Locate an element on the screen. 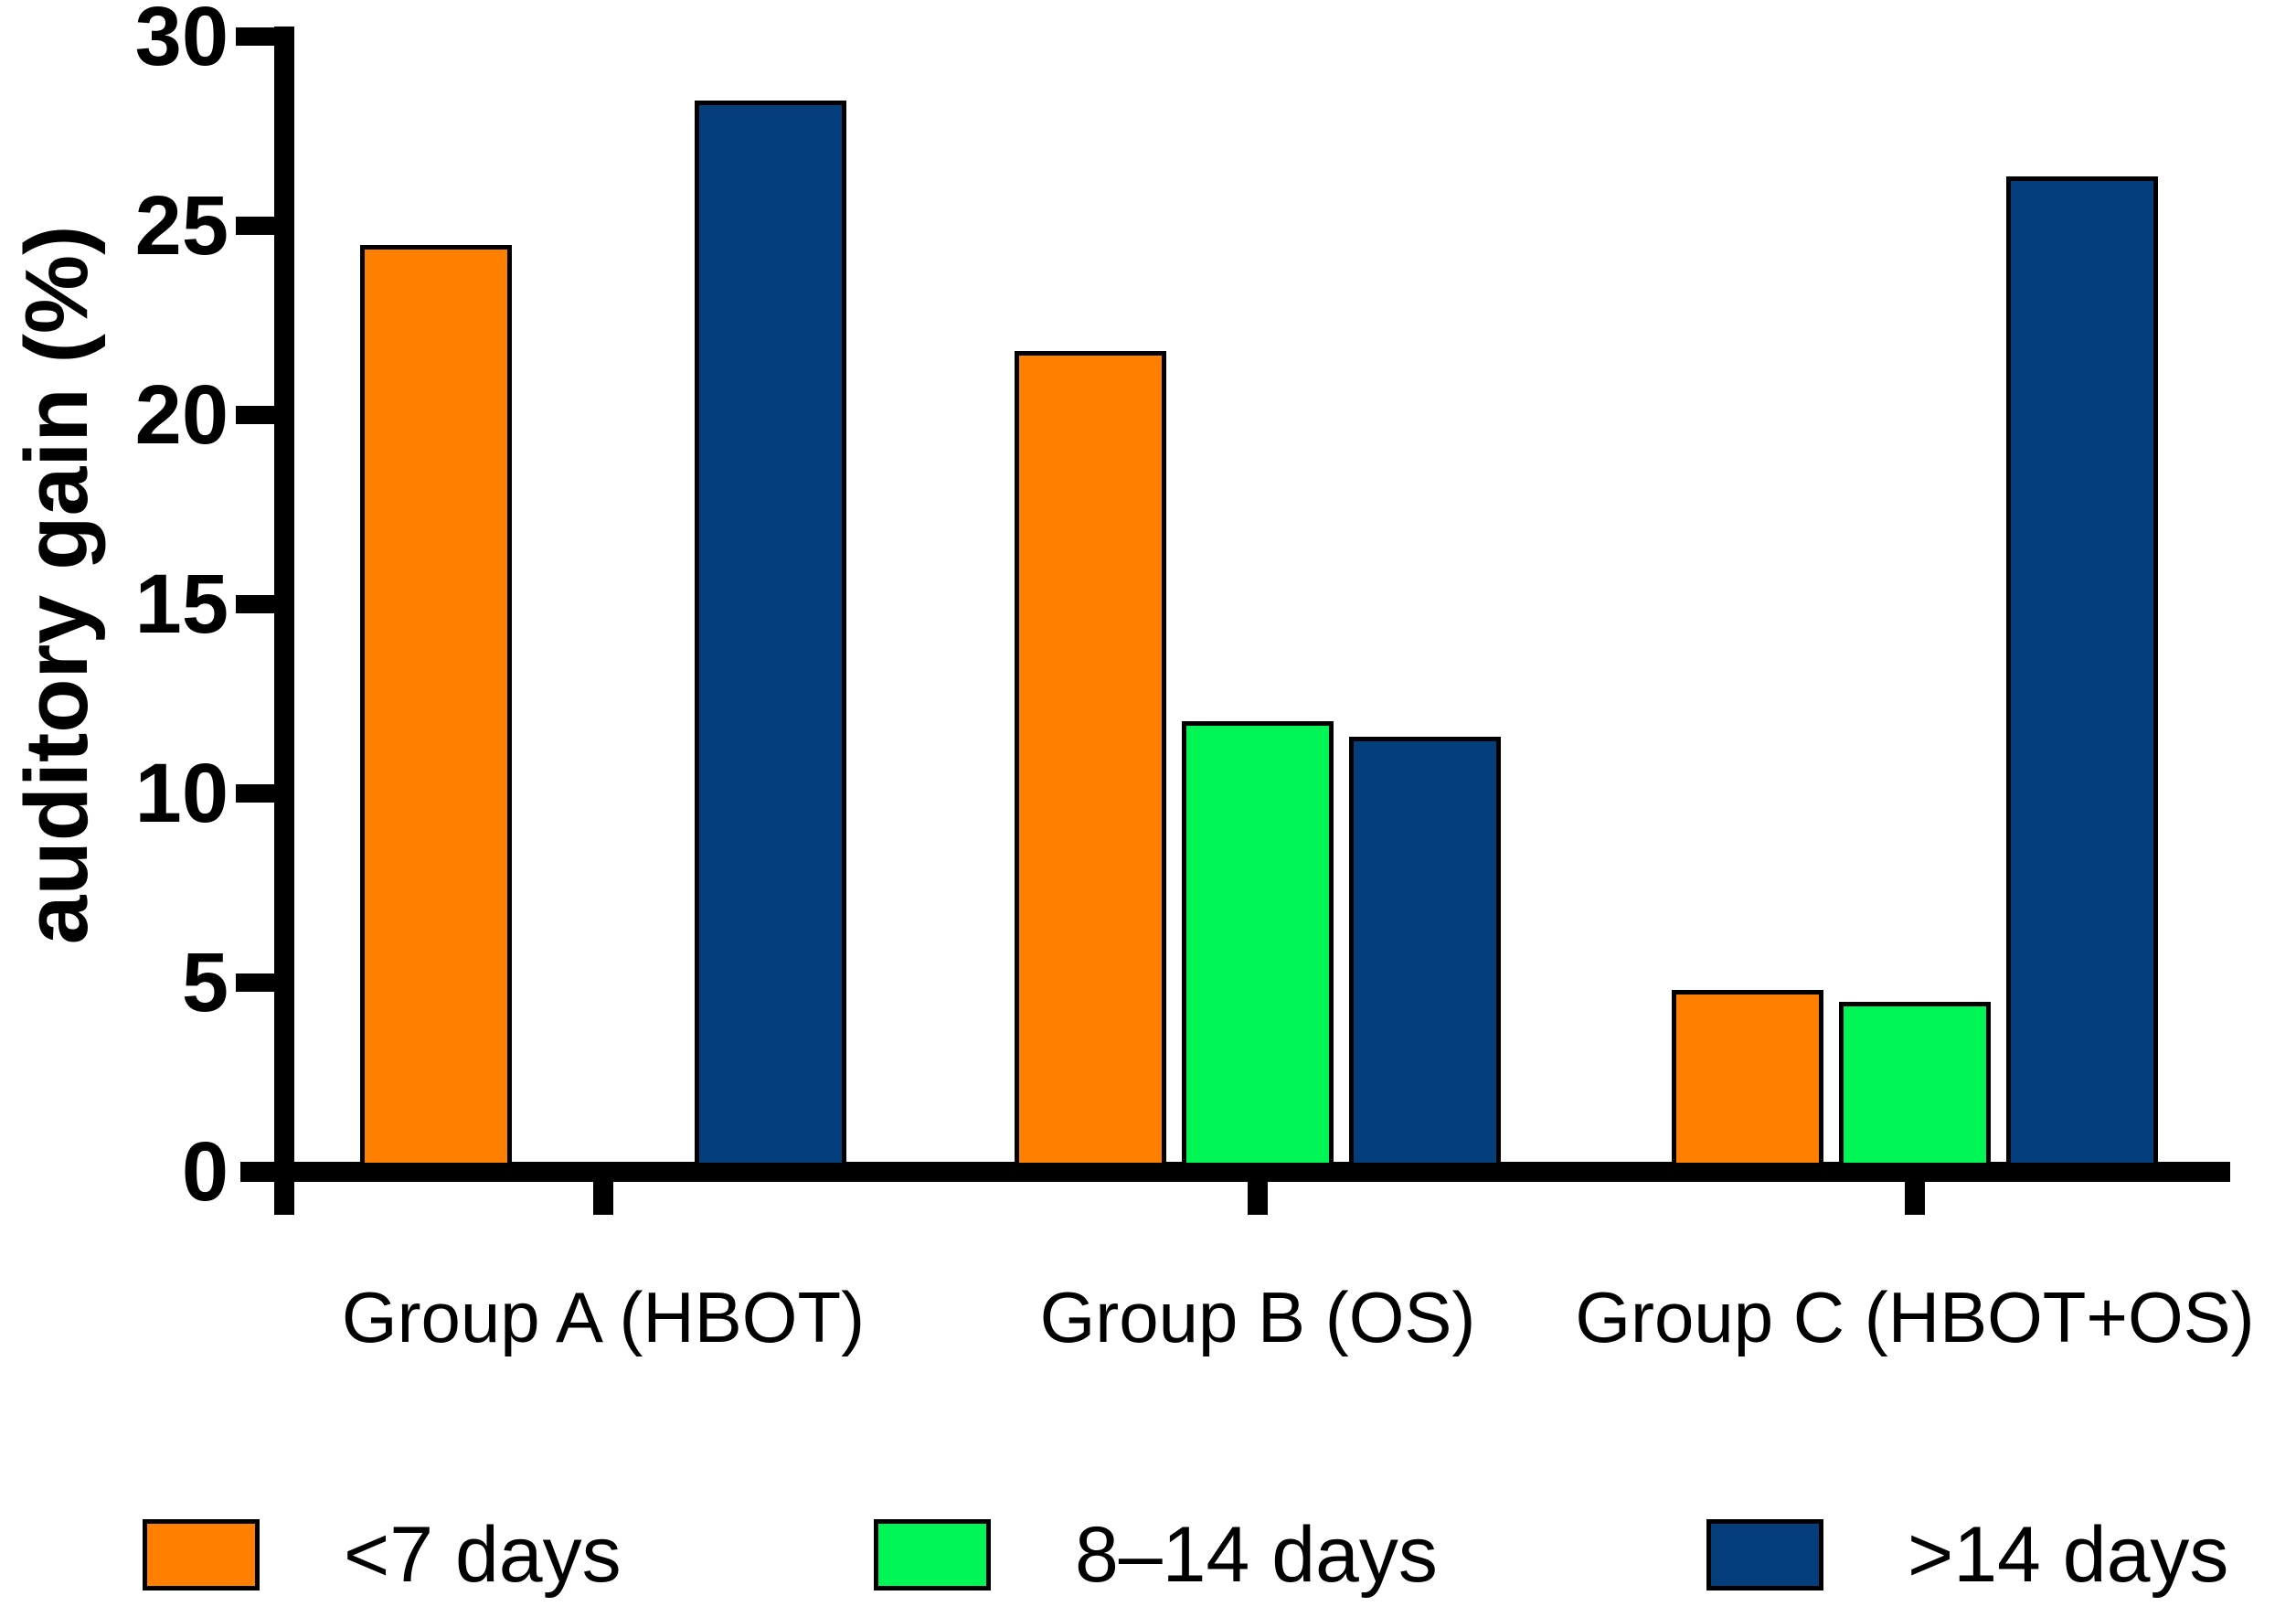 The height and width of the screenshot is (1617, 2296). bar-C-series2 is located at coordinates (2082, 671).